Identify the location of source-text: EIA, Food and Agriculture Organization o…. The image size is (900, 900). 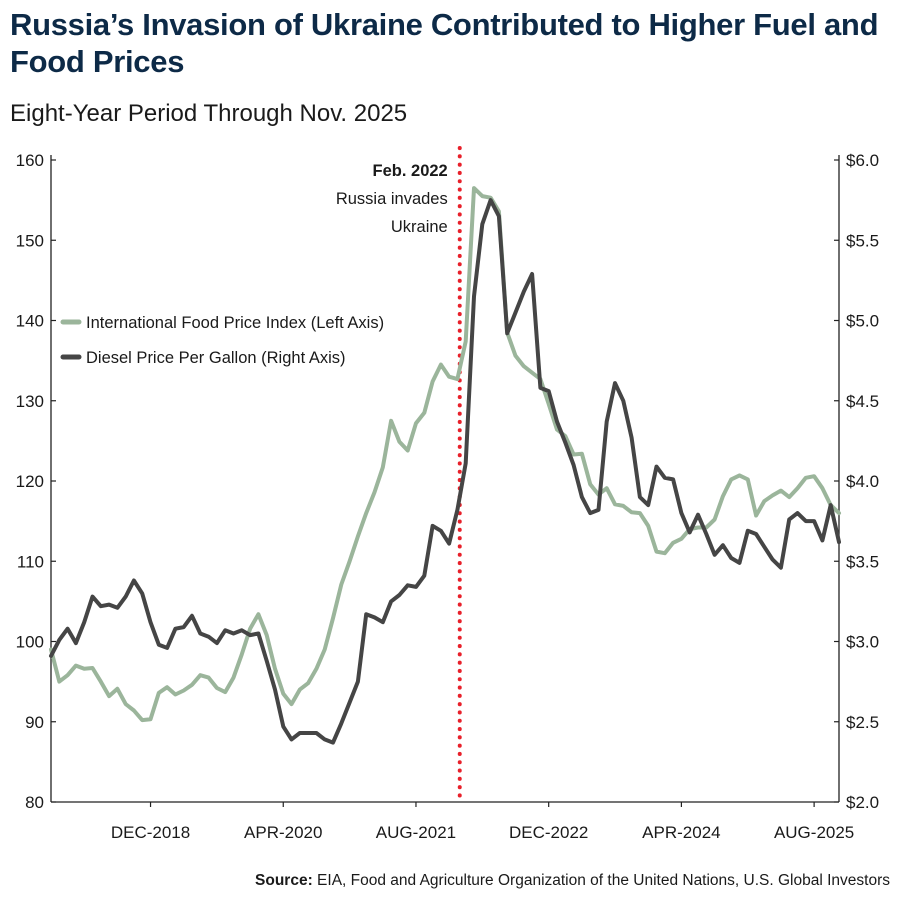
(603, 880).